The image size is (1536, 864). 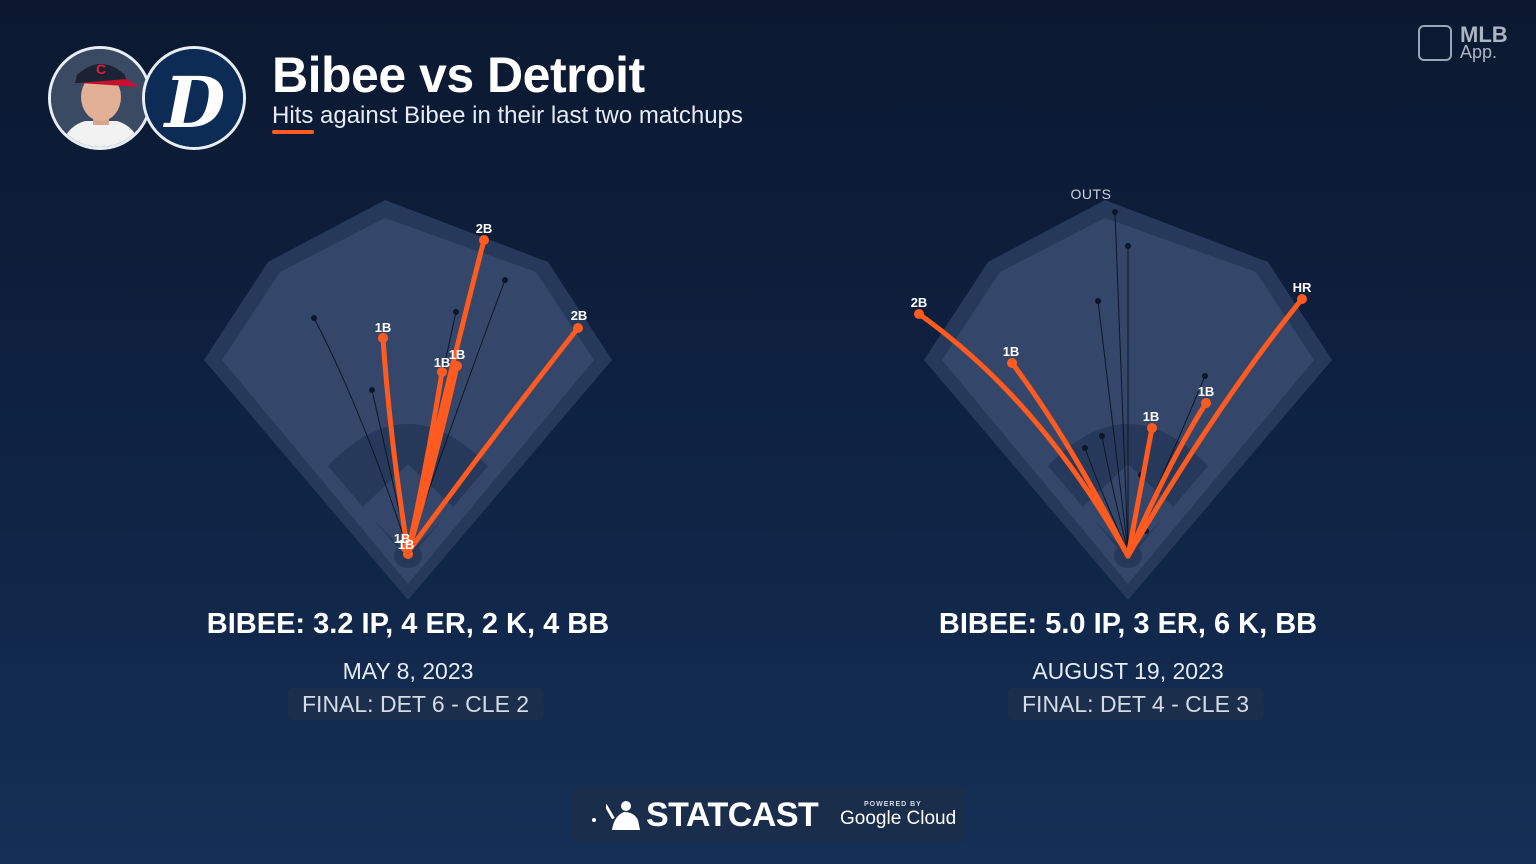 I want to click on game-1-final-score: FINAL: DET 6 - CLE 2, so click(x=416, y=704).